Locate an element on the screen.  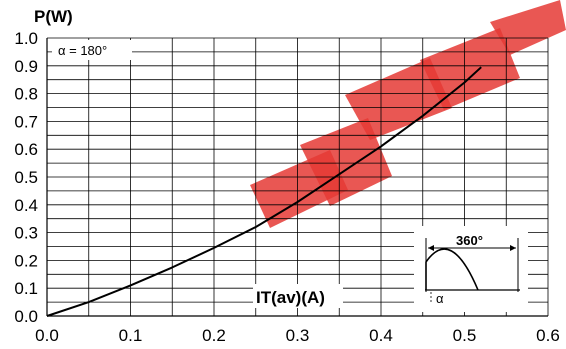
x-tick-label: 0.5 is located at coordinates (465, 335).